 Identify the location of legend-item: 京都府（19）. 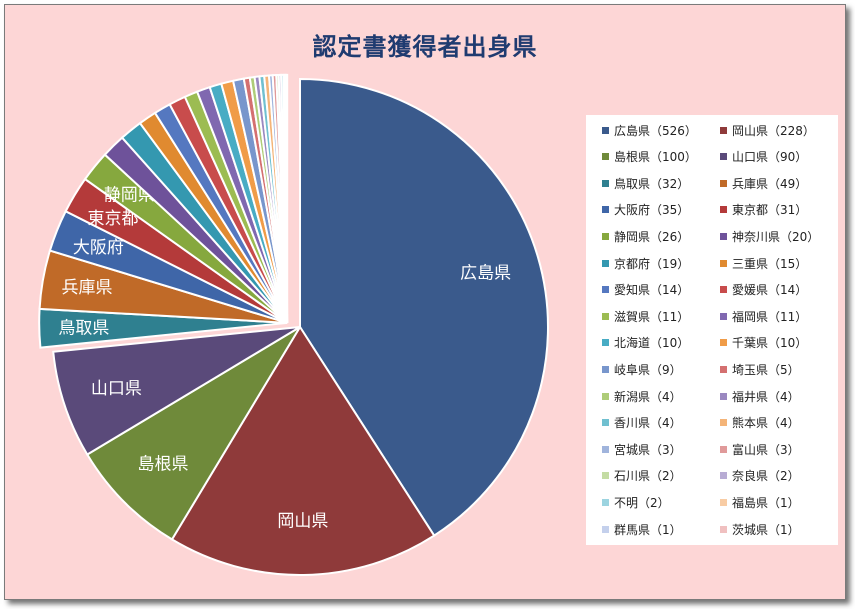
(645, 263).